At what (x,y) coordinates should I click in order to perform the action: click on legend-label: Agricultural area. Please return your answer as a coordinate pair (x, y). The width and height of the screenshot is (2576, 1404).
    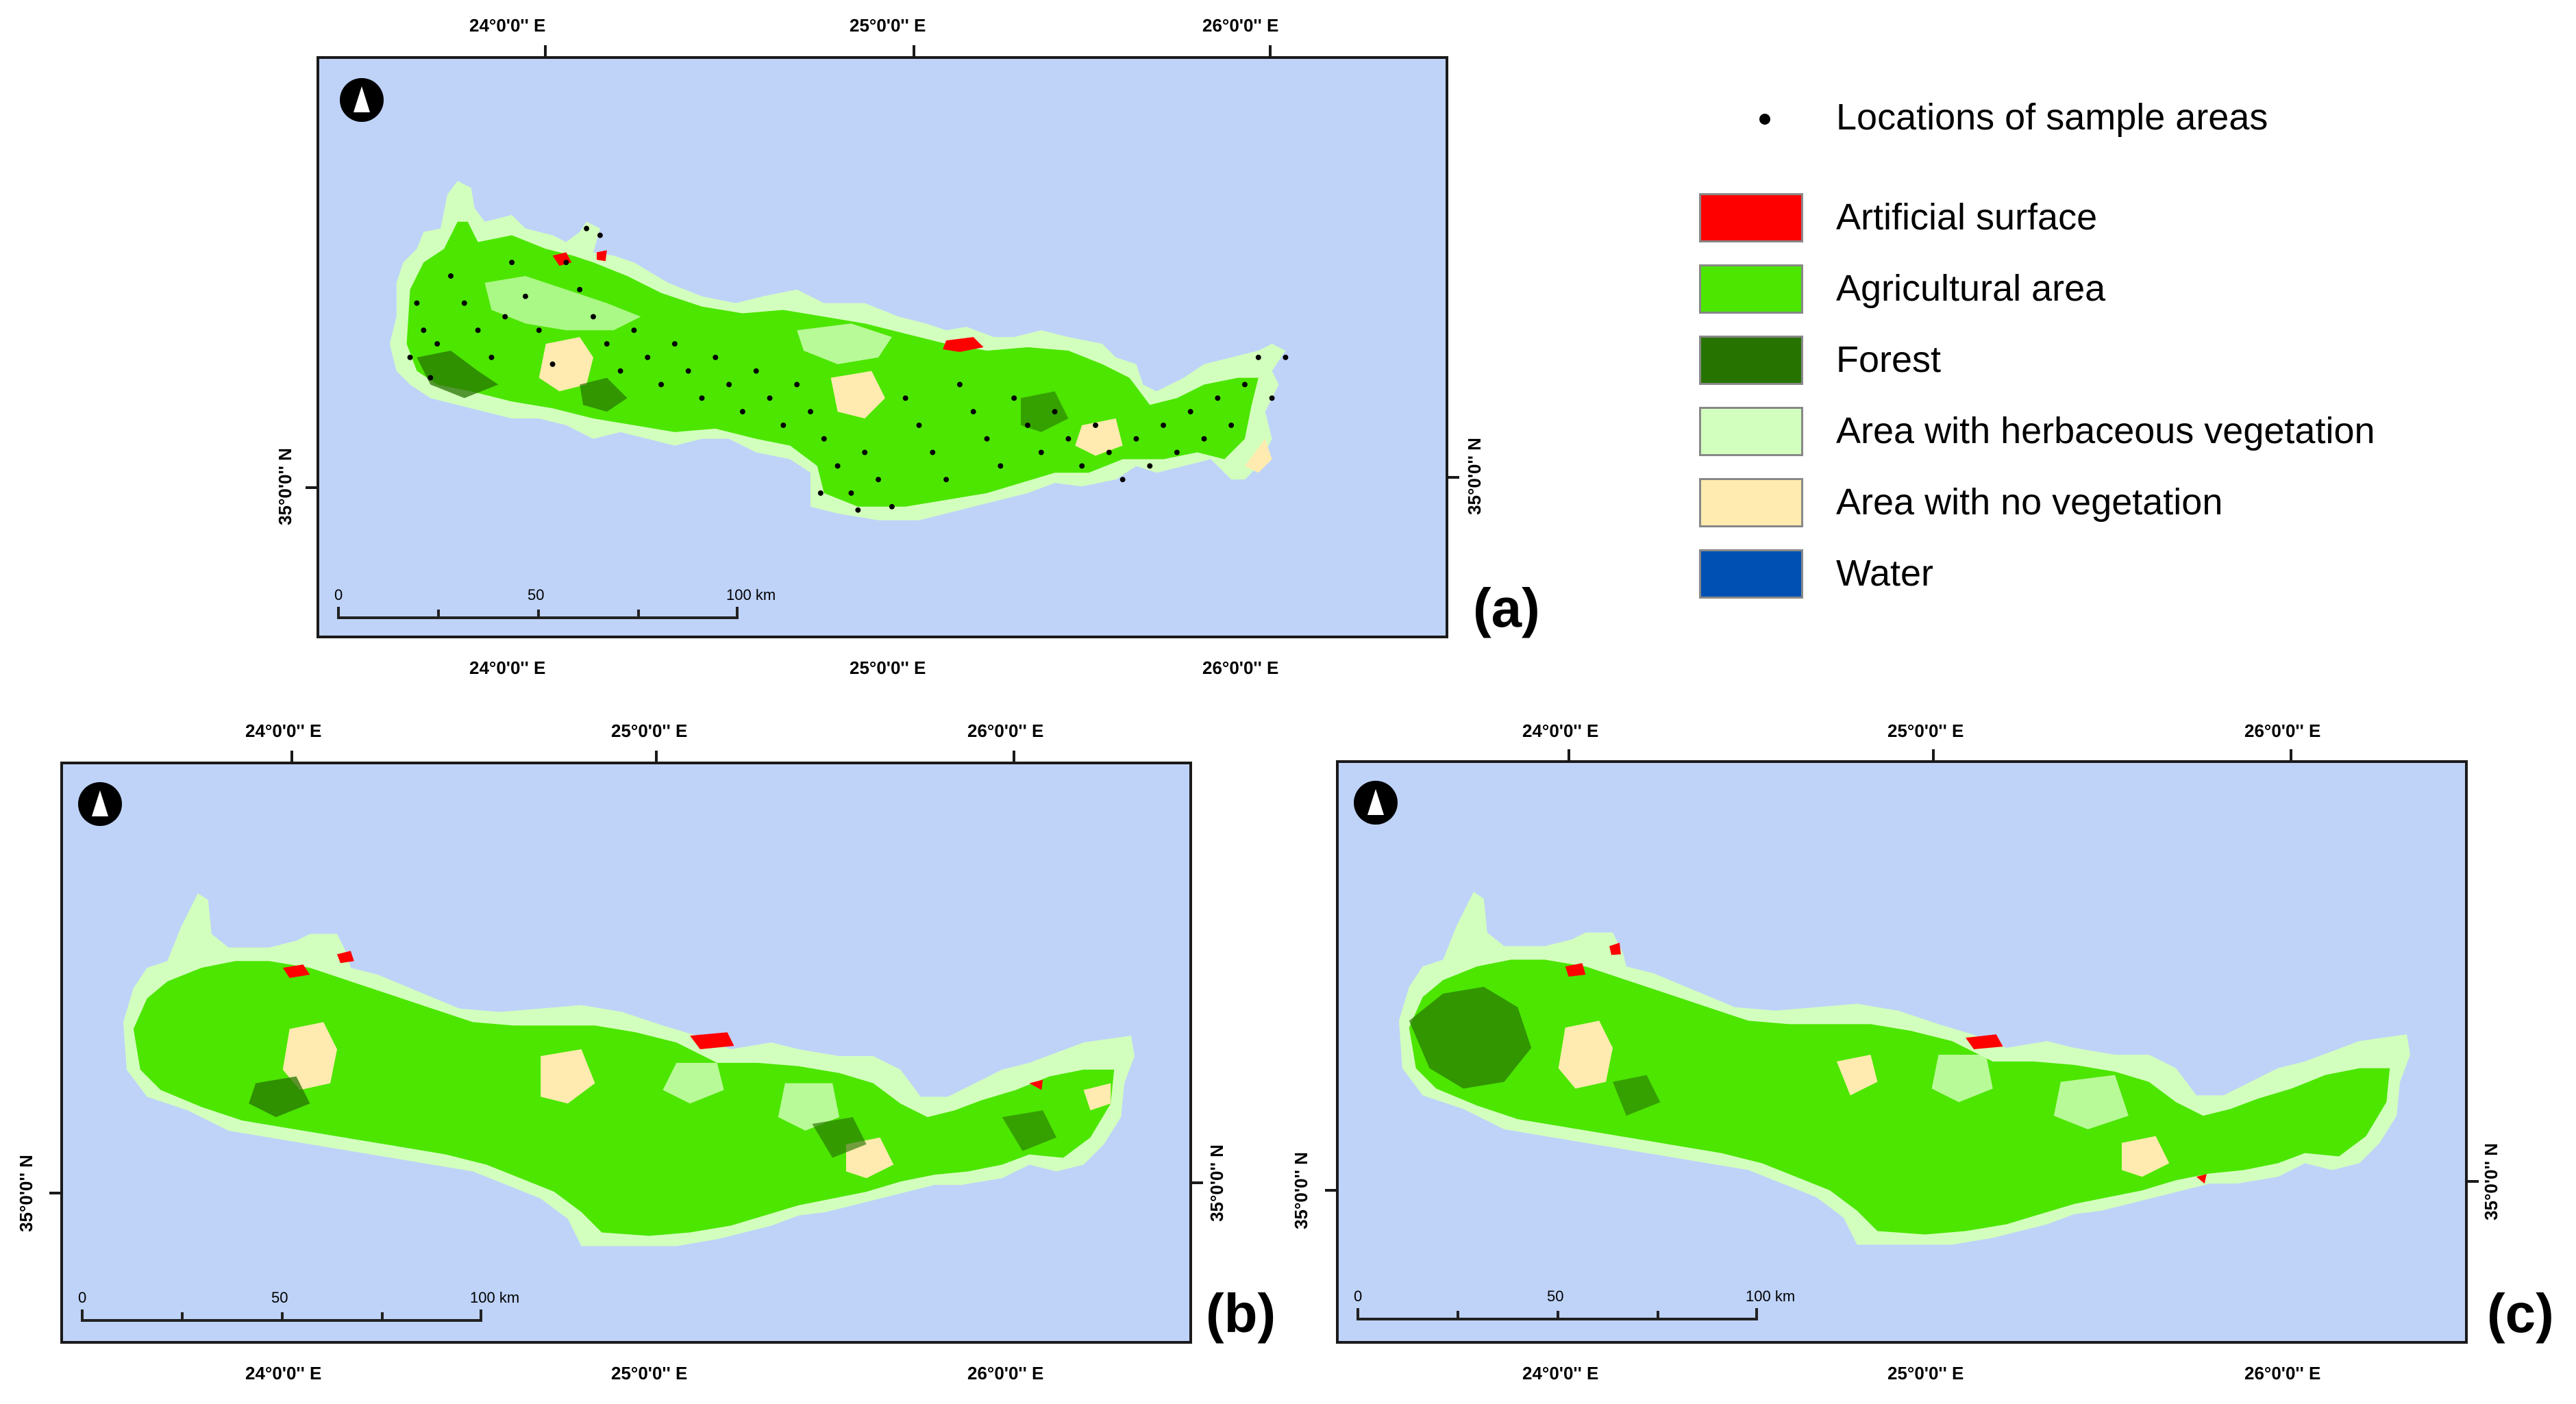
    Looking at the image, I should click on (1971, 288).